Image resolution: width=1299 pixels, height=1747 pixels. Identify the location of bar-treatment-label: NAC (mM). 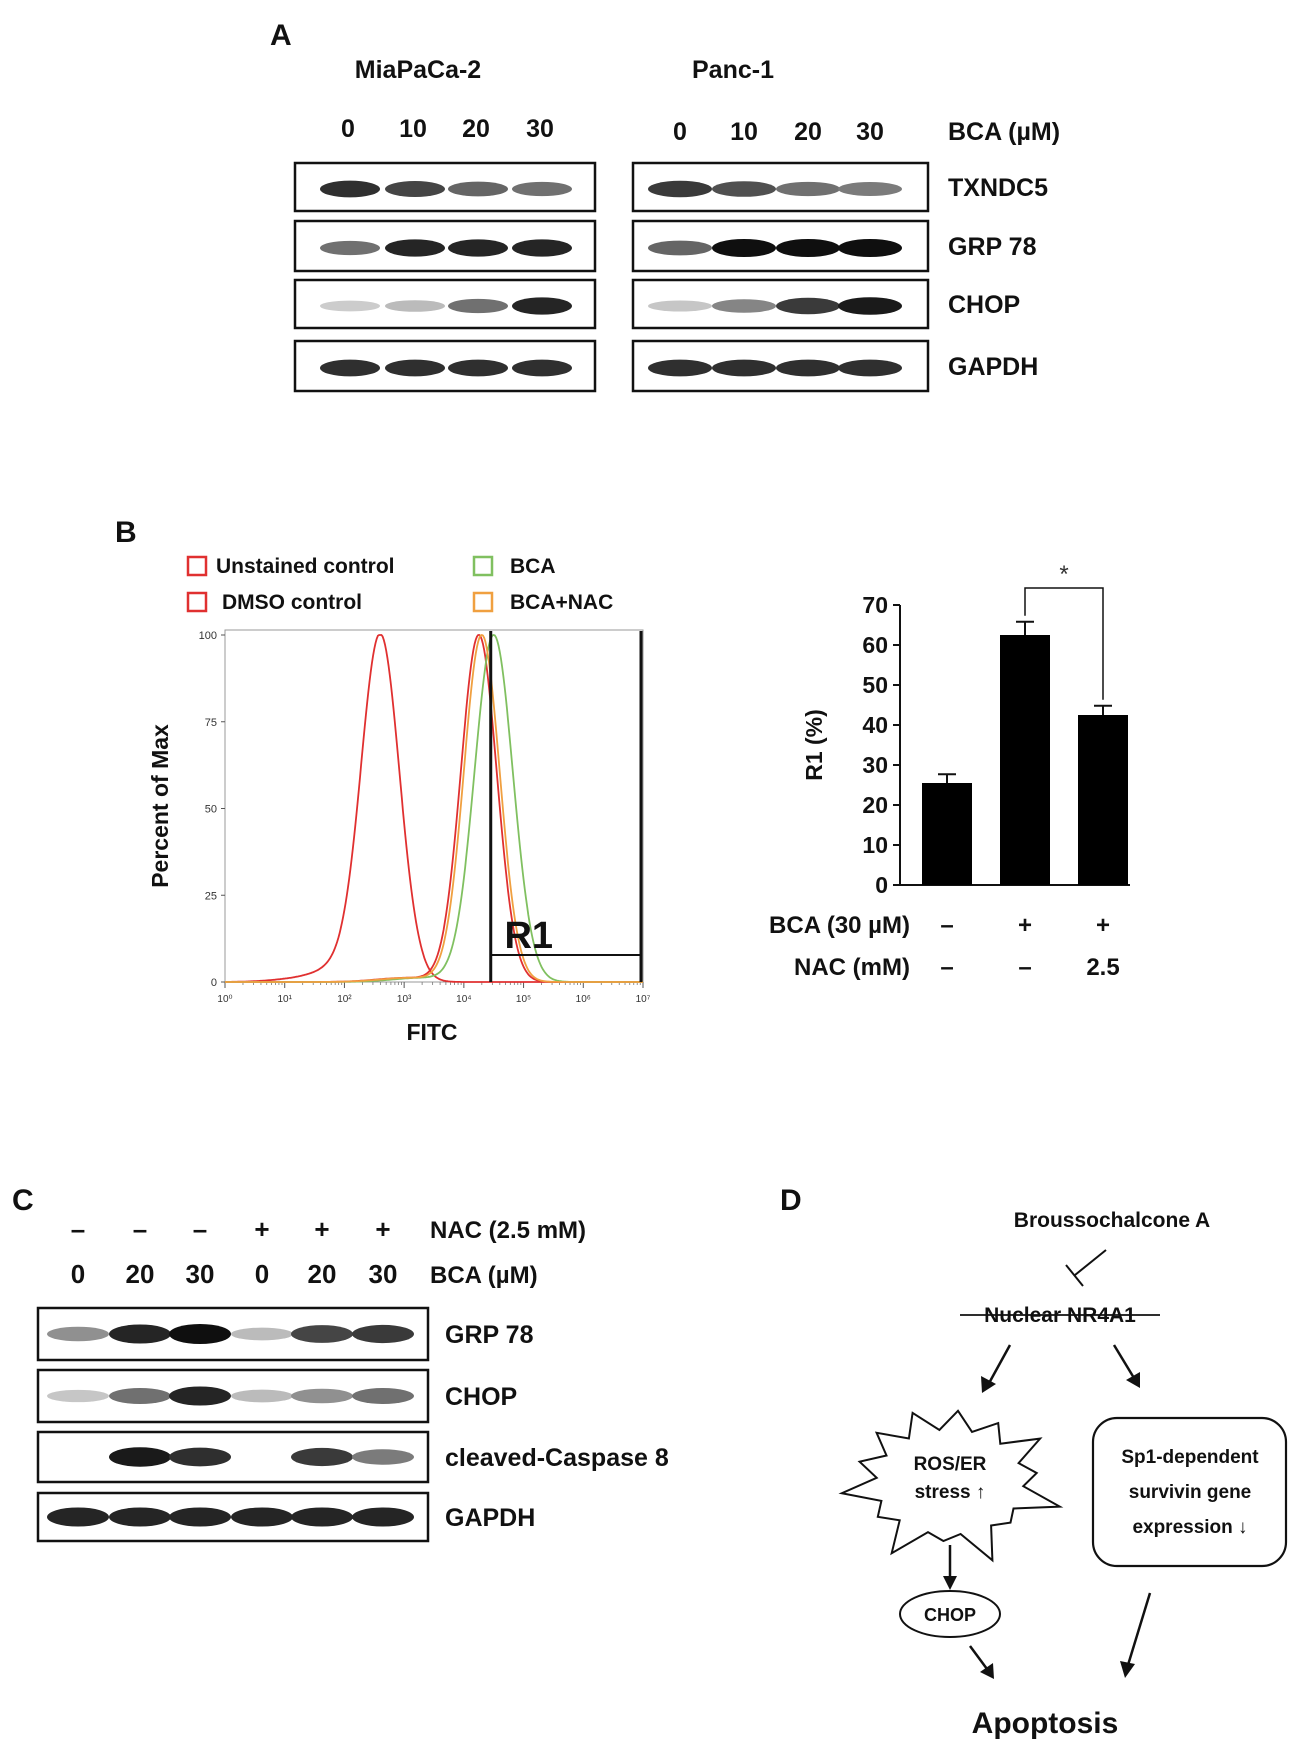
(852, 967).